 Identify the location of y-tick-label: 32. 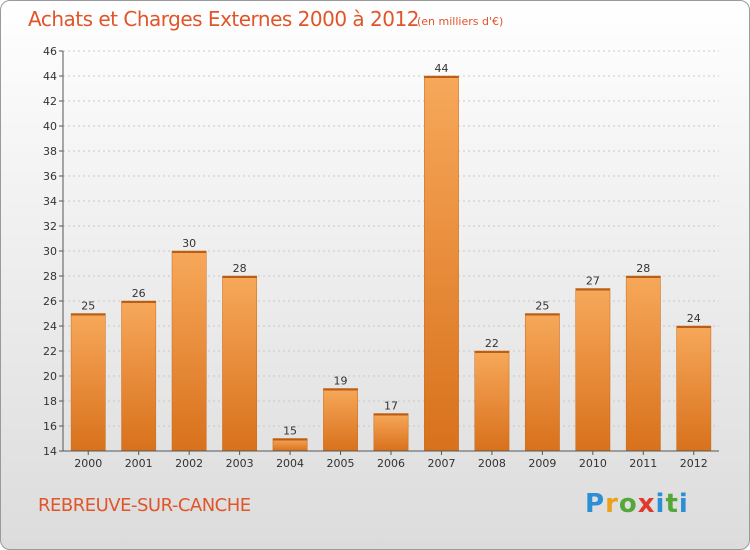
(50, 226).